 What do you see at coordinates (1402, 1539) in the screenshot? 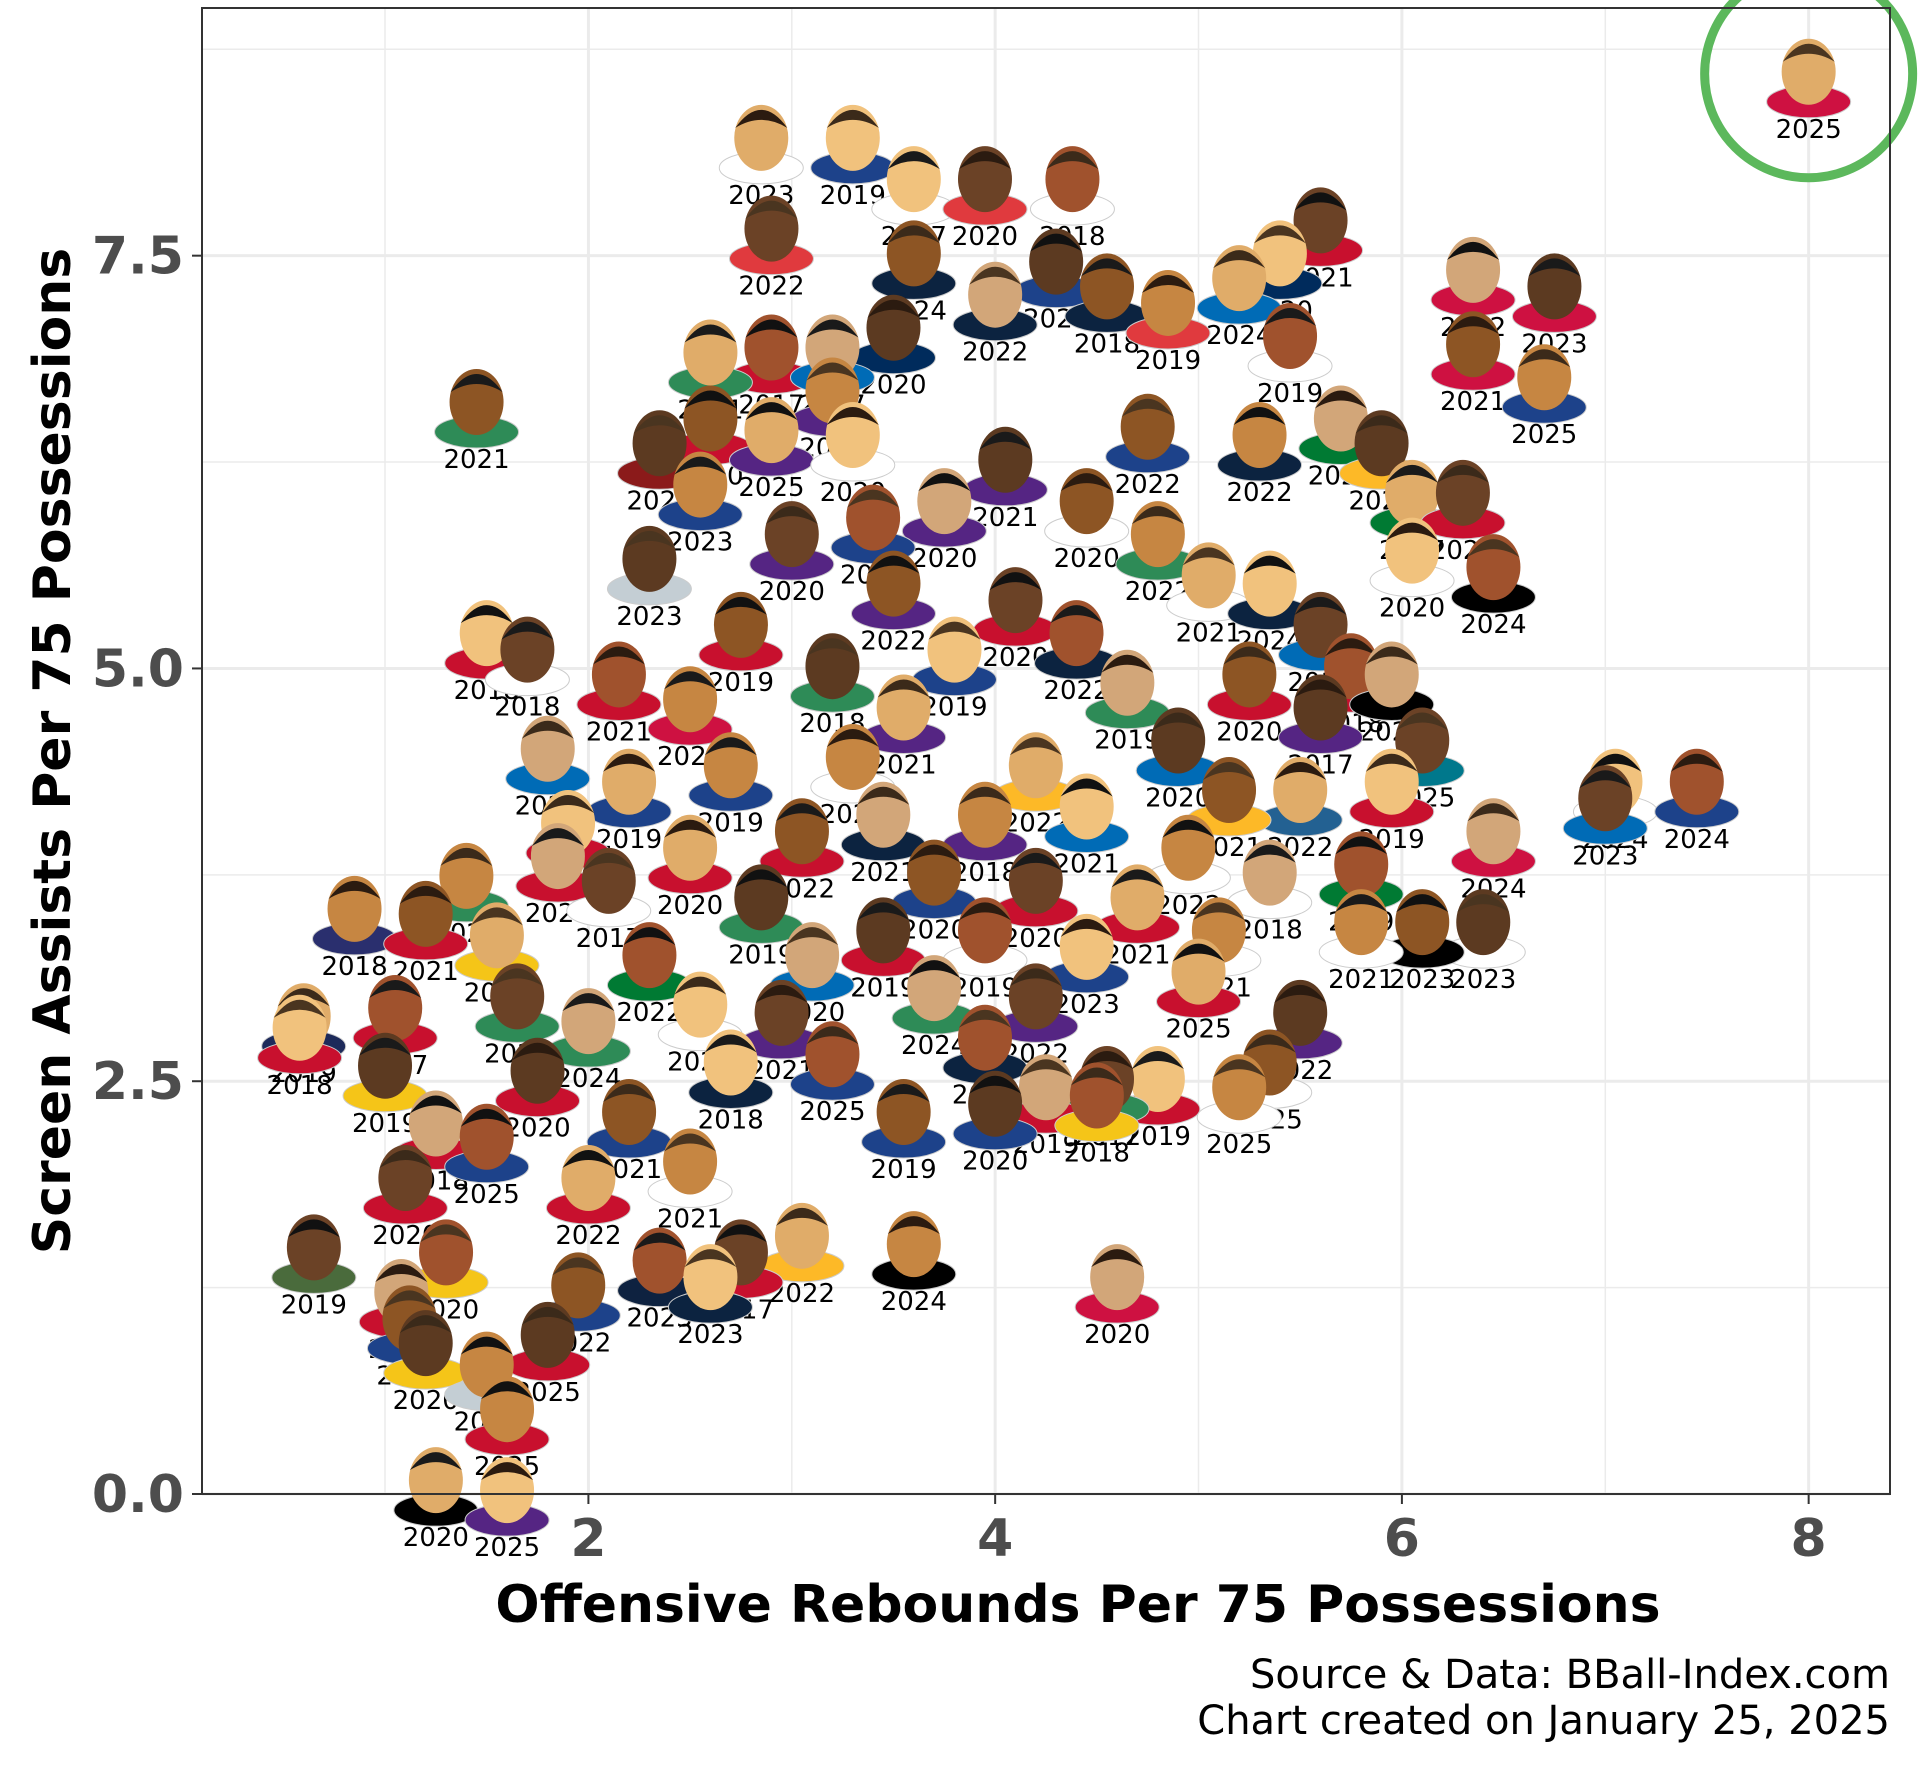
I see `x-tick-label: 6` at bounding box center [1402, 1539].